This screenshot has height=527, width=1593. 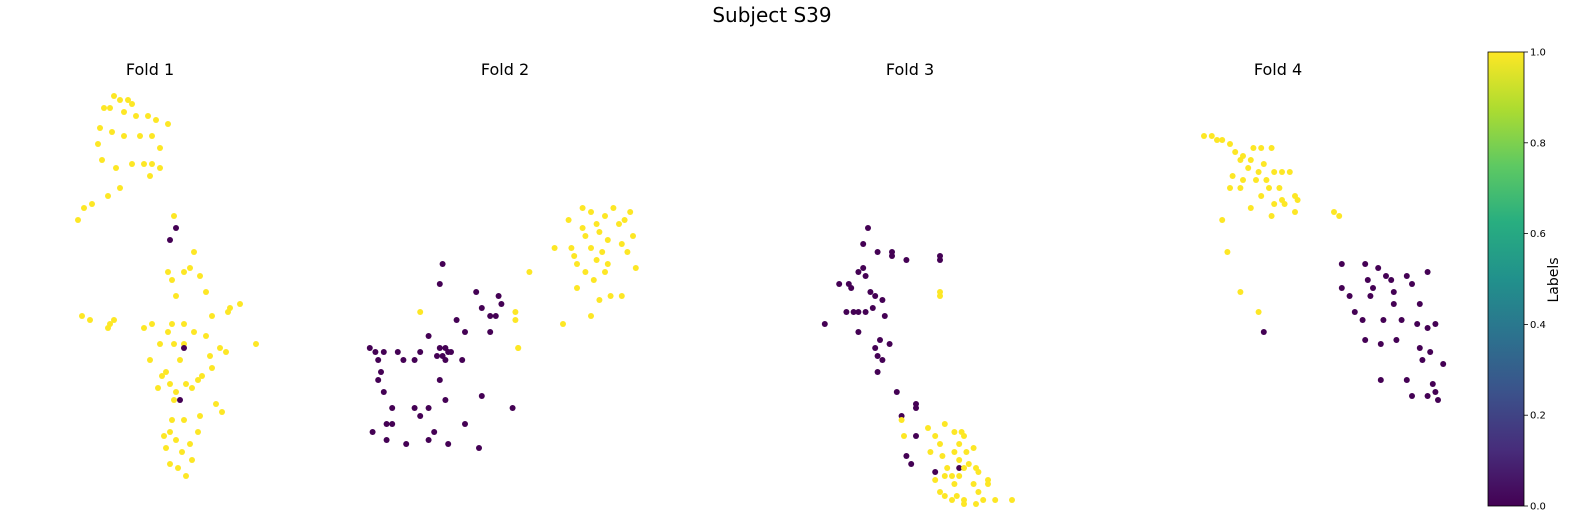 What do you see at coordinates (1524, 280) in the screenshot?
I see `colorbar: 0.0 0.2 0.4 0.6 0.8 1.0 Labels` at bounding box center [1524, 280].